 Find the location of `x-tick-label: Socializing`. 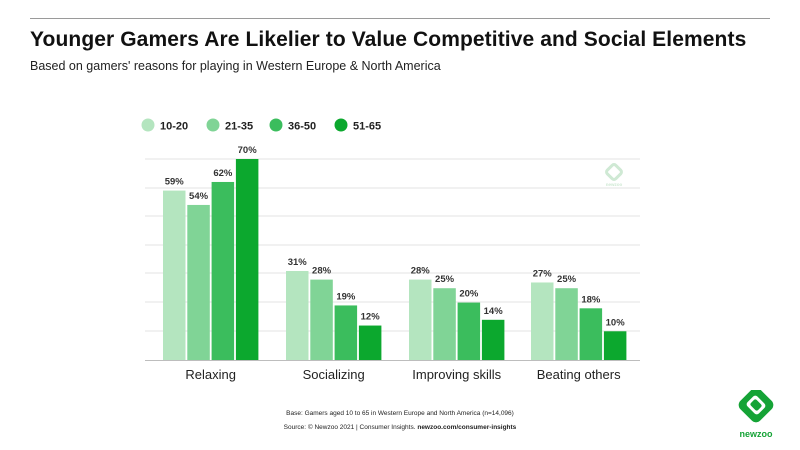

x-tick-label: Socializing is located at coordinates (334, 374).